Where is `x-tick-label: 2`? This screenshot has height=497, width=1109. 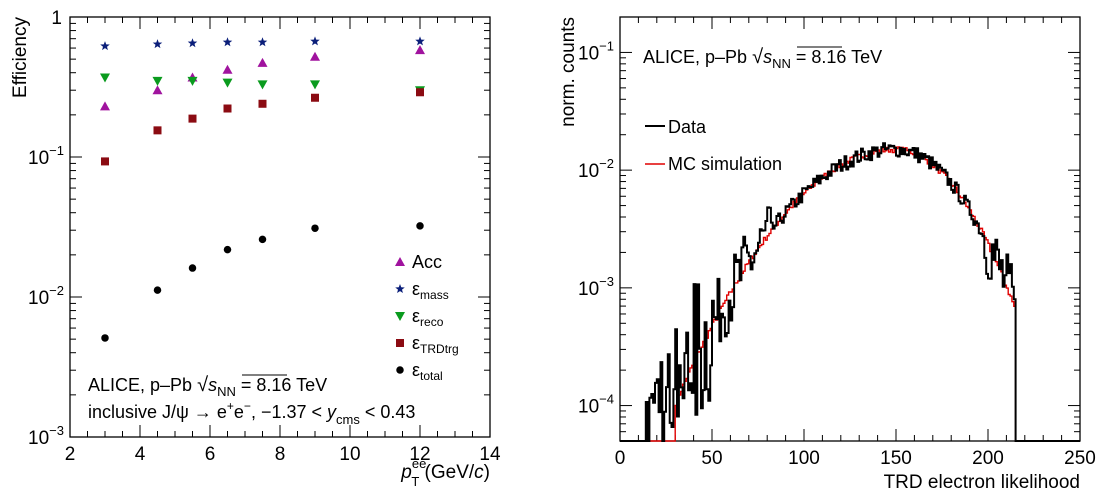 x-tick-label: 2 is located at coordinates (70, 454).